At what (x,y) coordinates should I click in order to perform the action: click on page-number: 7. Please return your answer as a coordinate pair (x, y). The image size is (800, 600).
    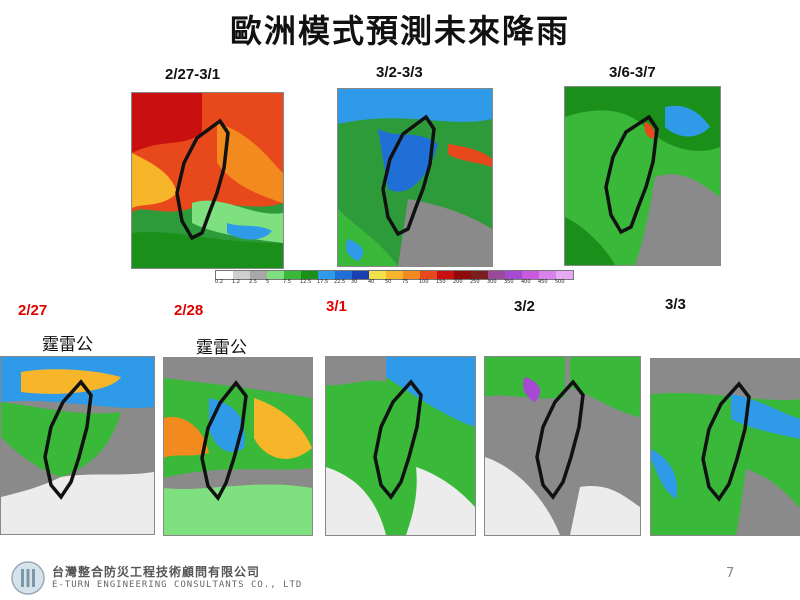
    Looking at the image, I should click on (730, 573).